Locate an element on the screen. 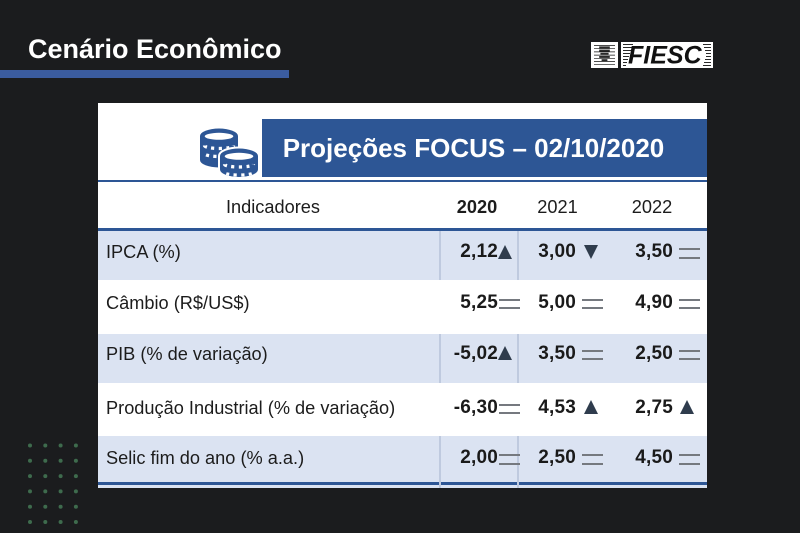  svg-text: FIESC is located at coordinates (665, 55).